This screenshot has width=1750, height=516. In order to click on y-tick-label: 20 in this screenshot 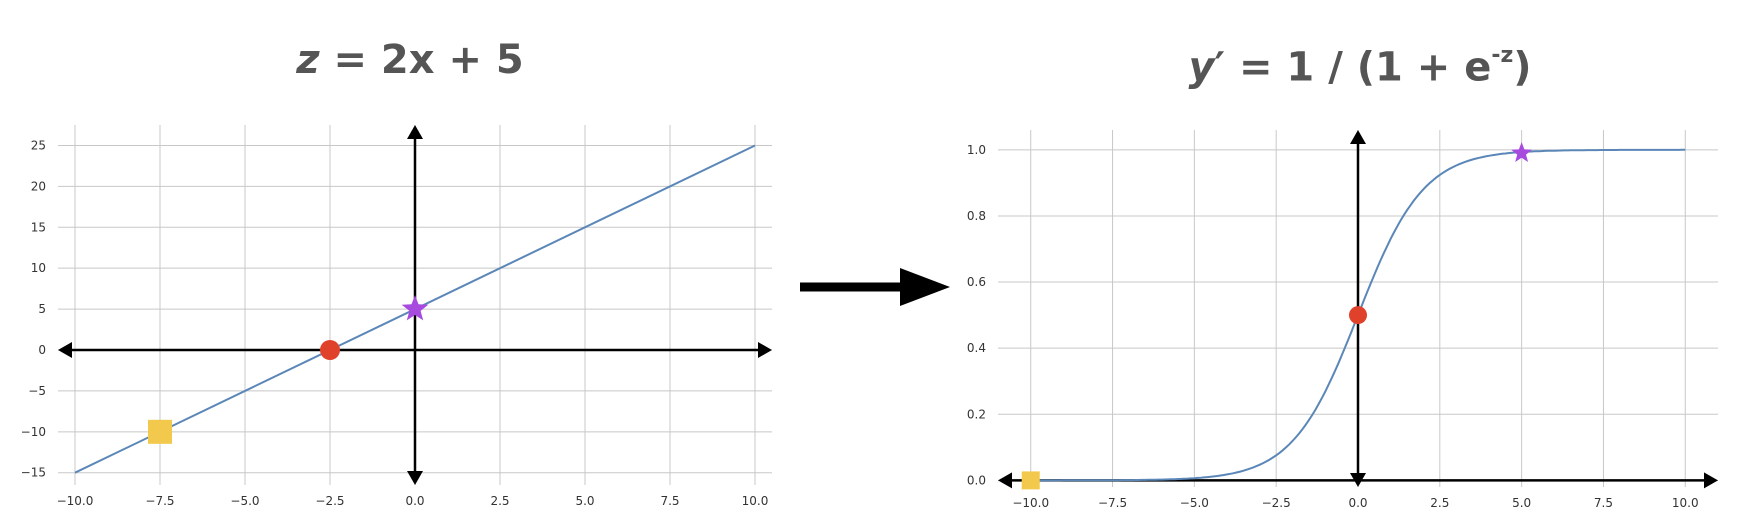, I will do `click(38, 186)`.